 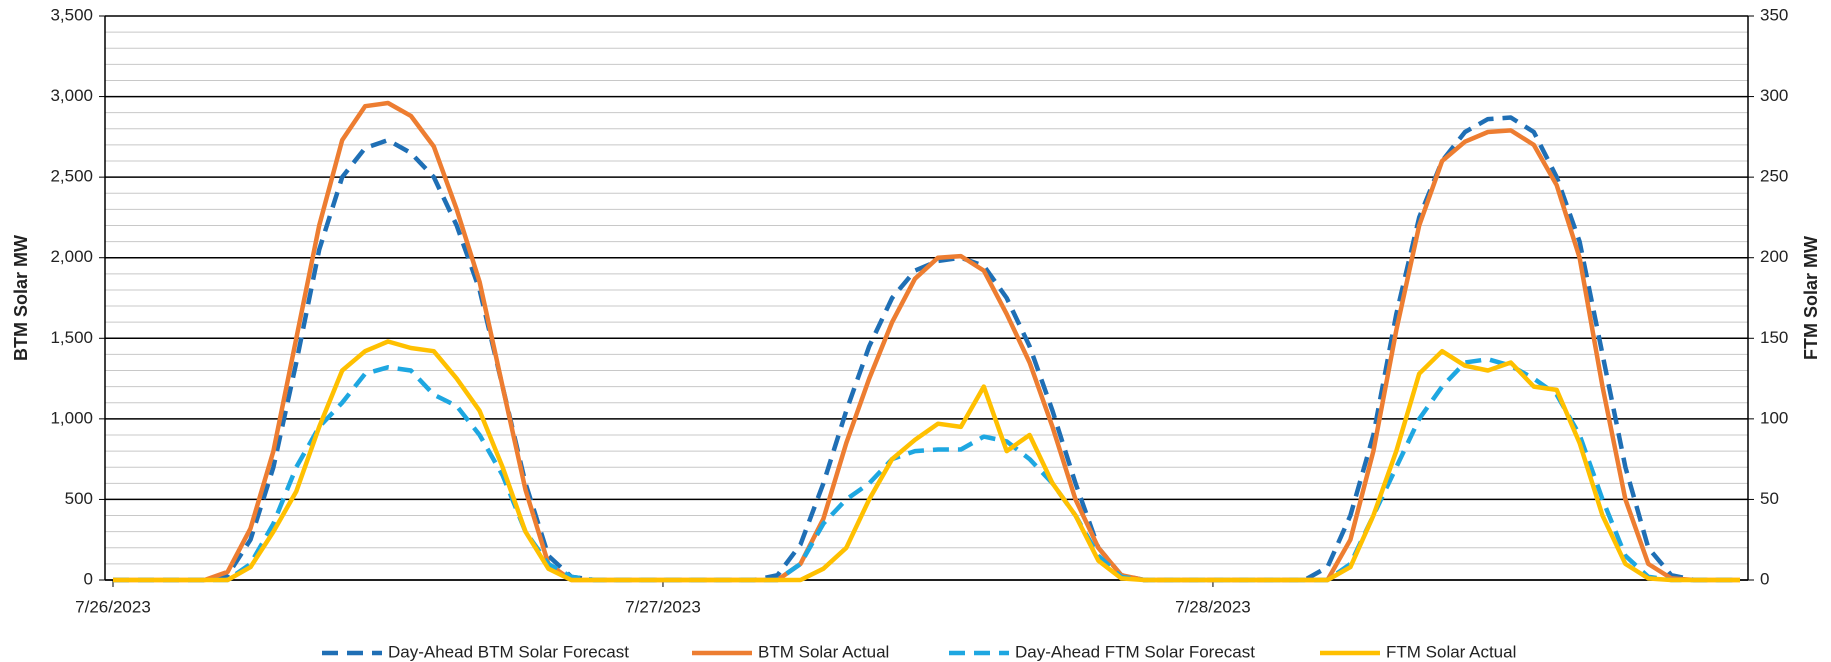 I want to click on legend-label: FTM Solar Actual, so click(x=1451, y=651).